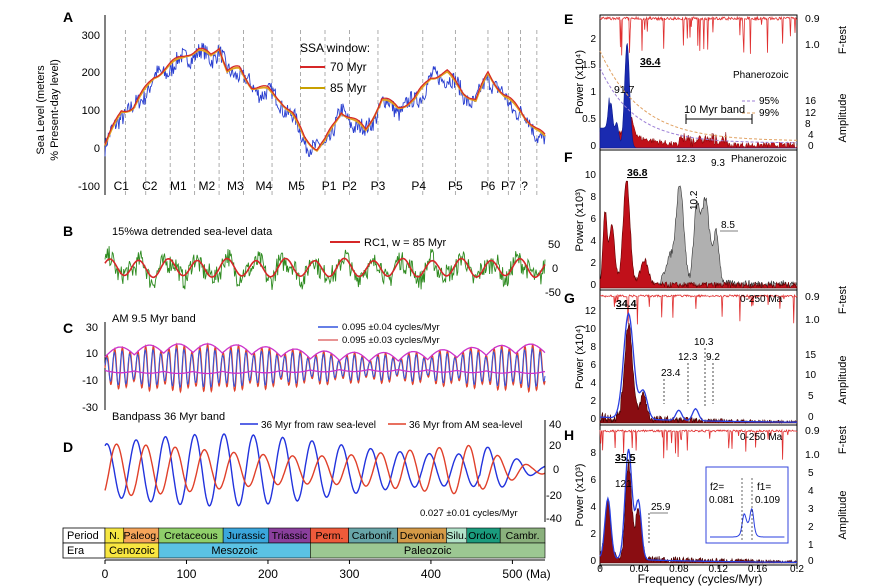 The width and height of the screenshot is (882, 588). I want to click on h-frame, so click(698, 495).